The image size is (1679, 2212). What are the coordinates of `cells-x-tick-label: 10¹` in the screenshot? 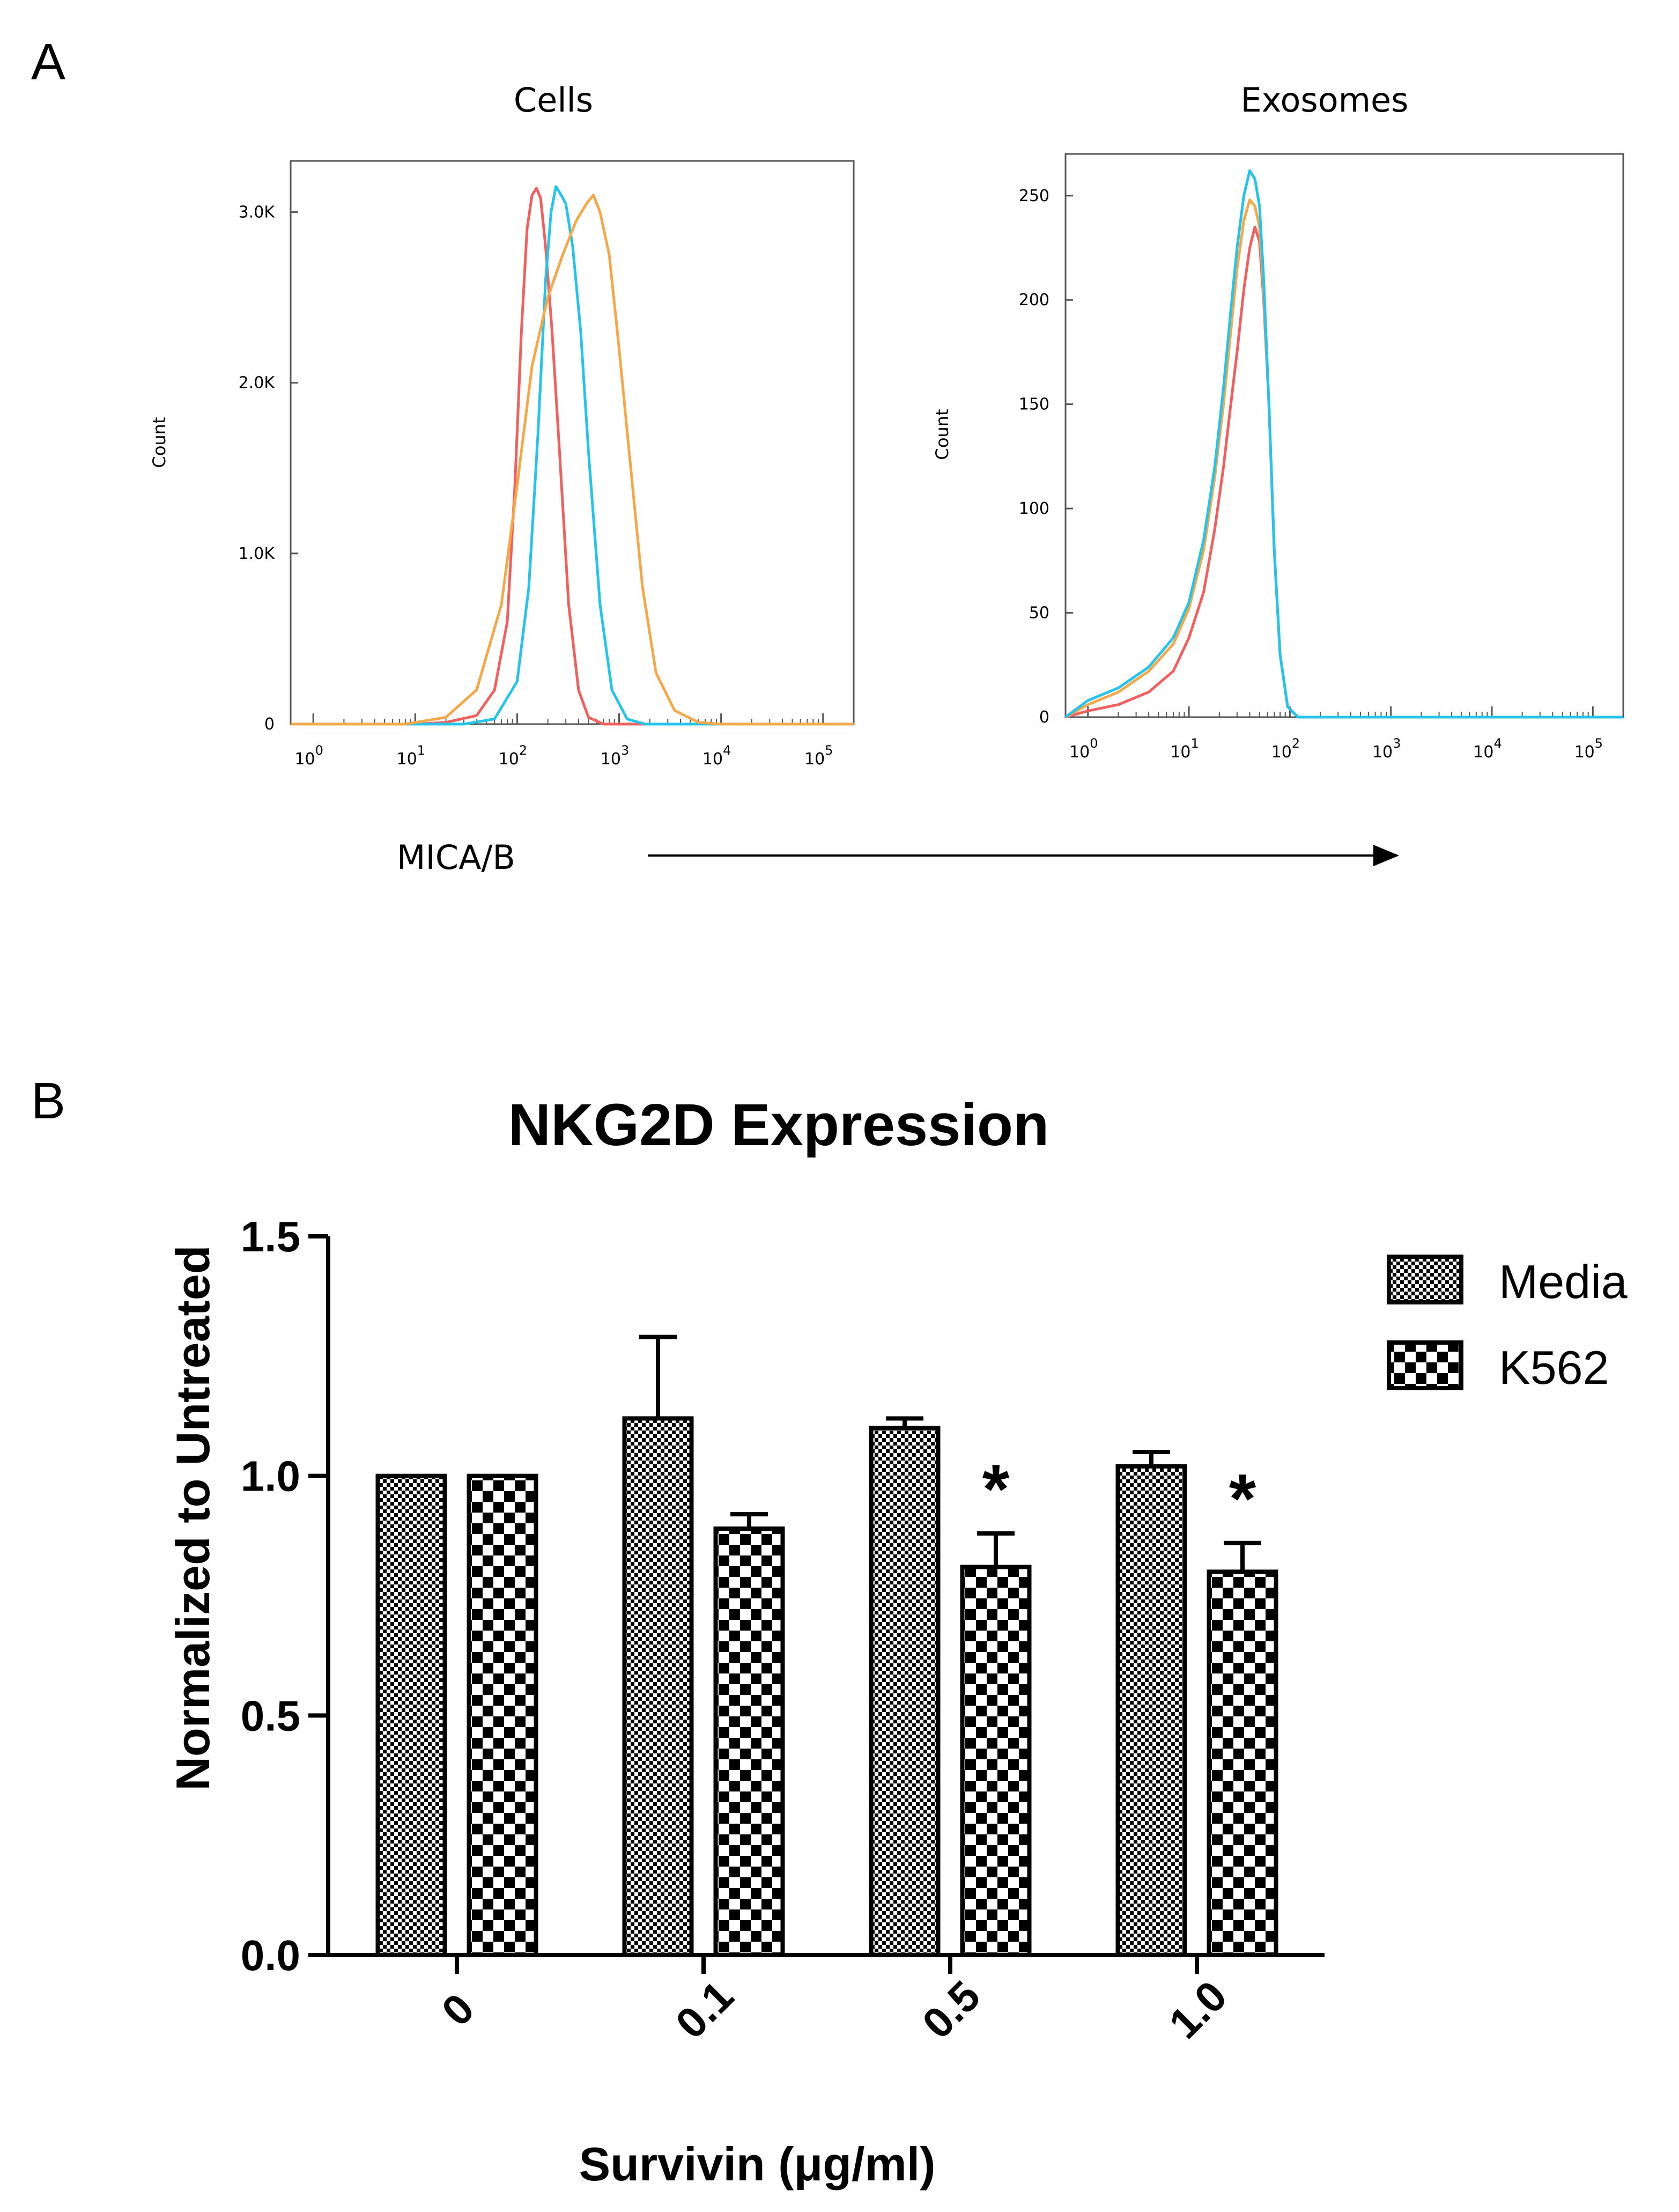 It's located at (411, 756).